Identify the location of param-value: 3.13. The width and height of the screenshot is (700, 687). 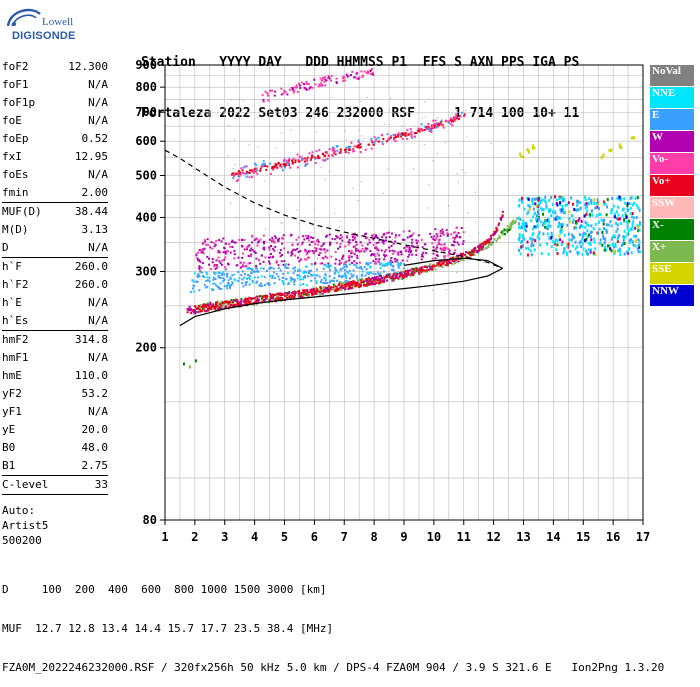
(95, 229).